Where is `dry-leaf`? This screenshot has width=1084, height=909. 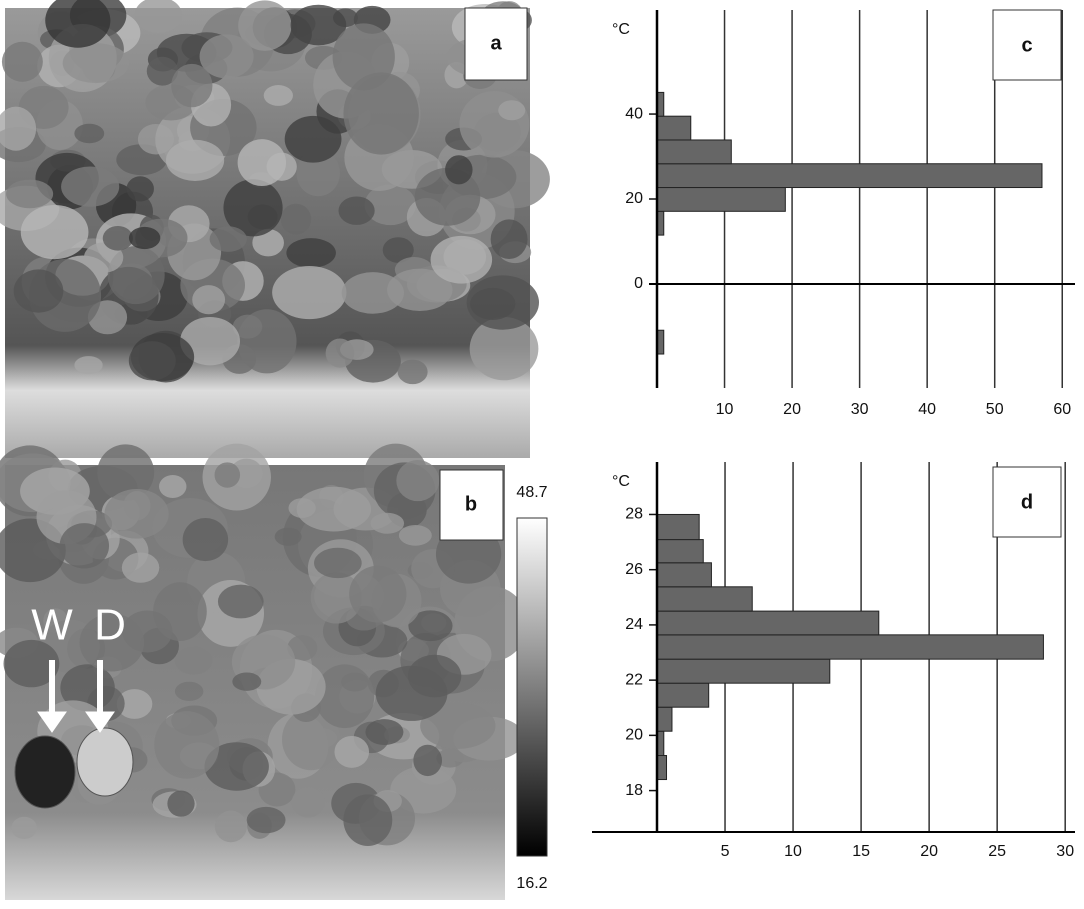
dry-leaf is located at coordinates (105, 762).